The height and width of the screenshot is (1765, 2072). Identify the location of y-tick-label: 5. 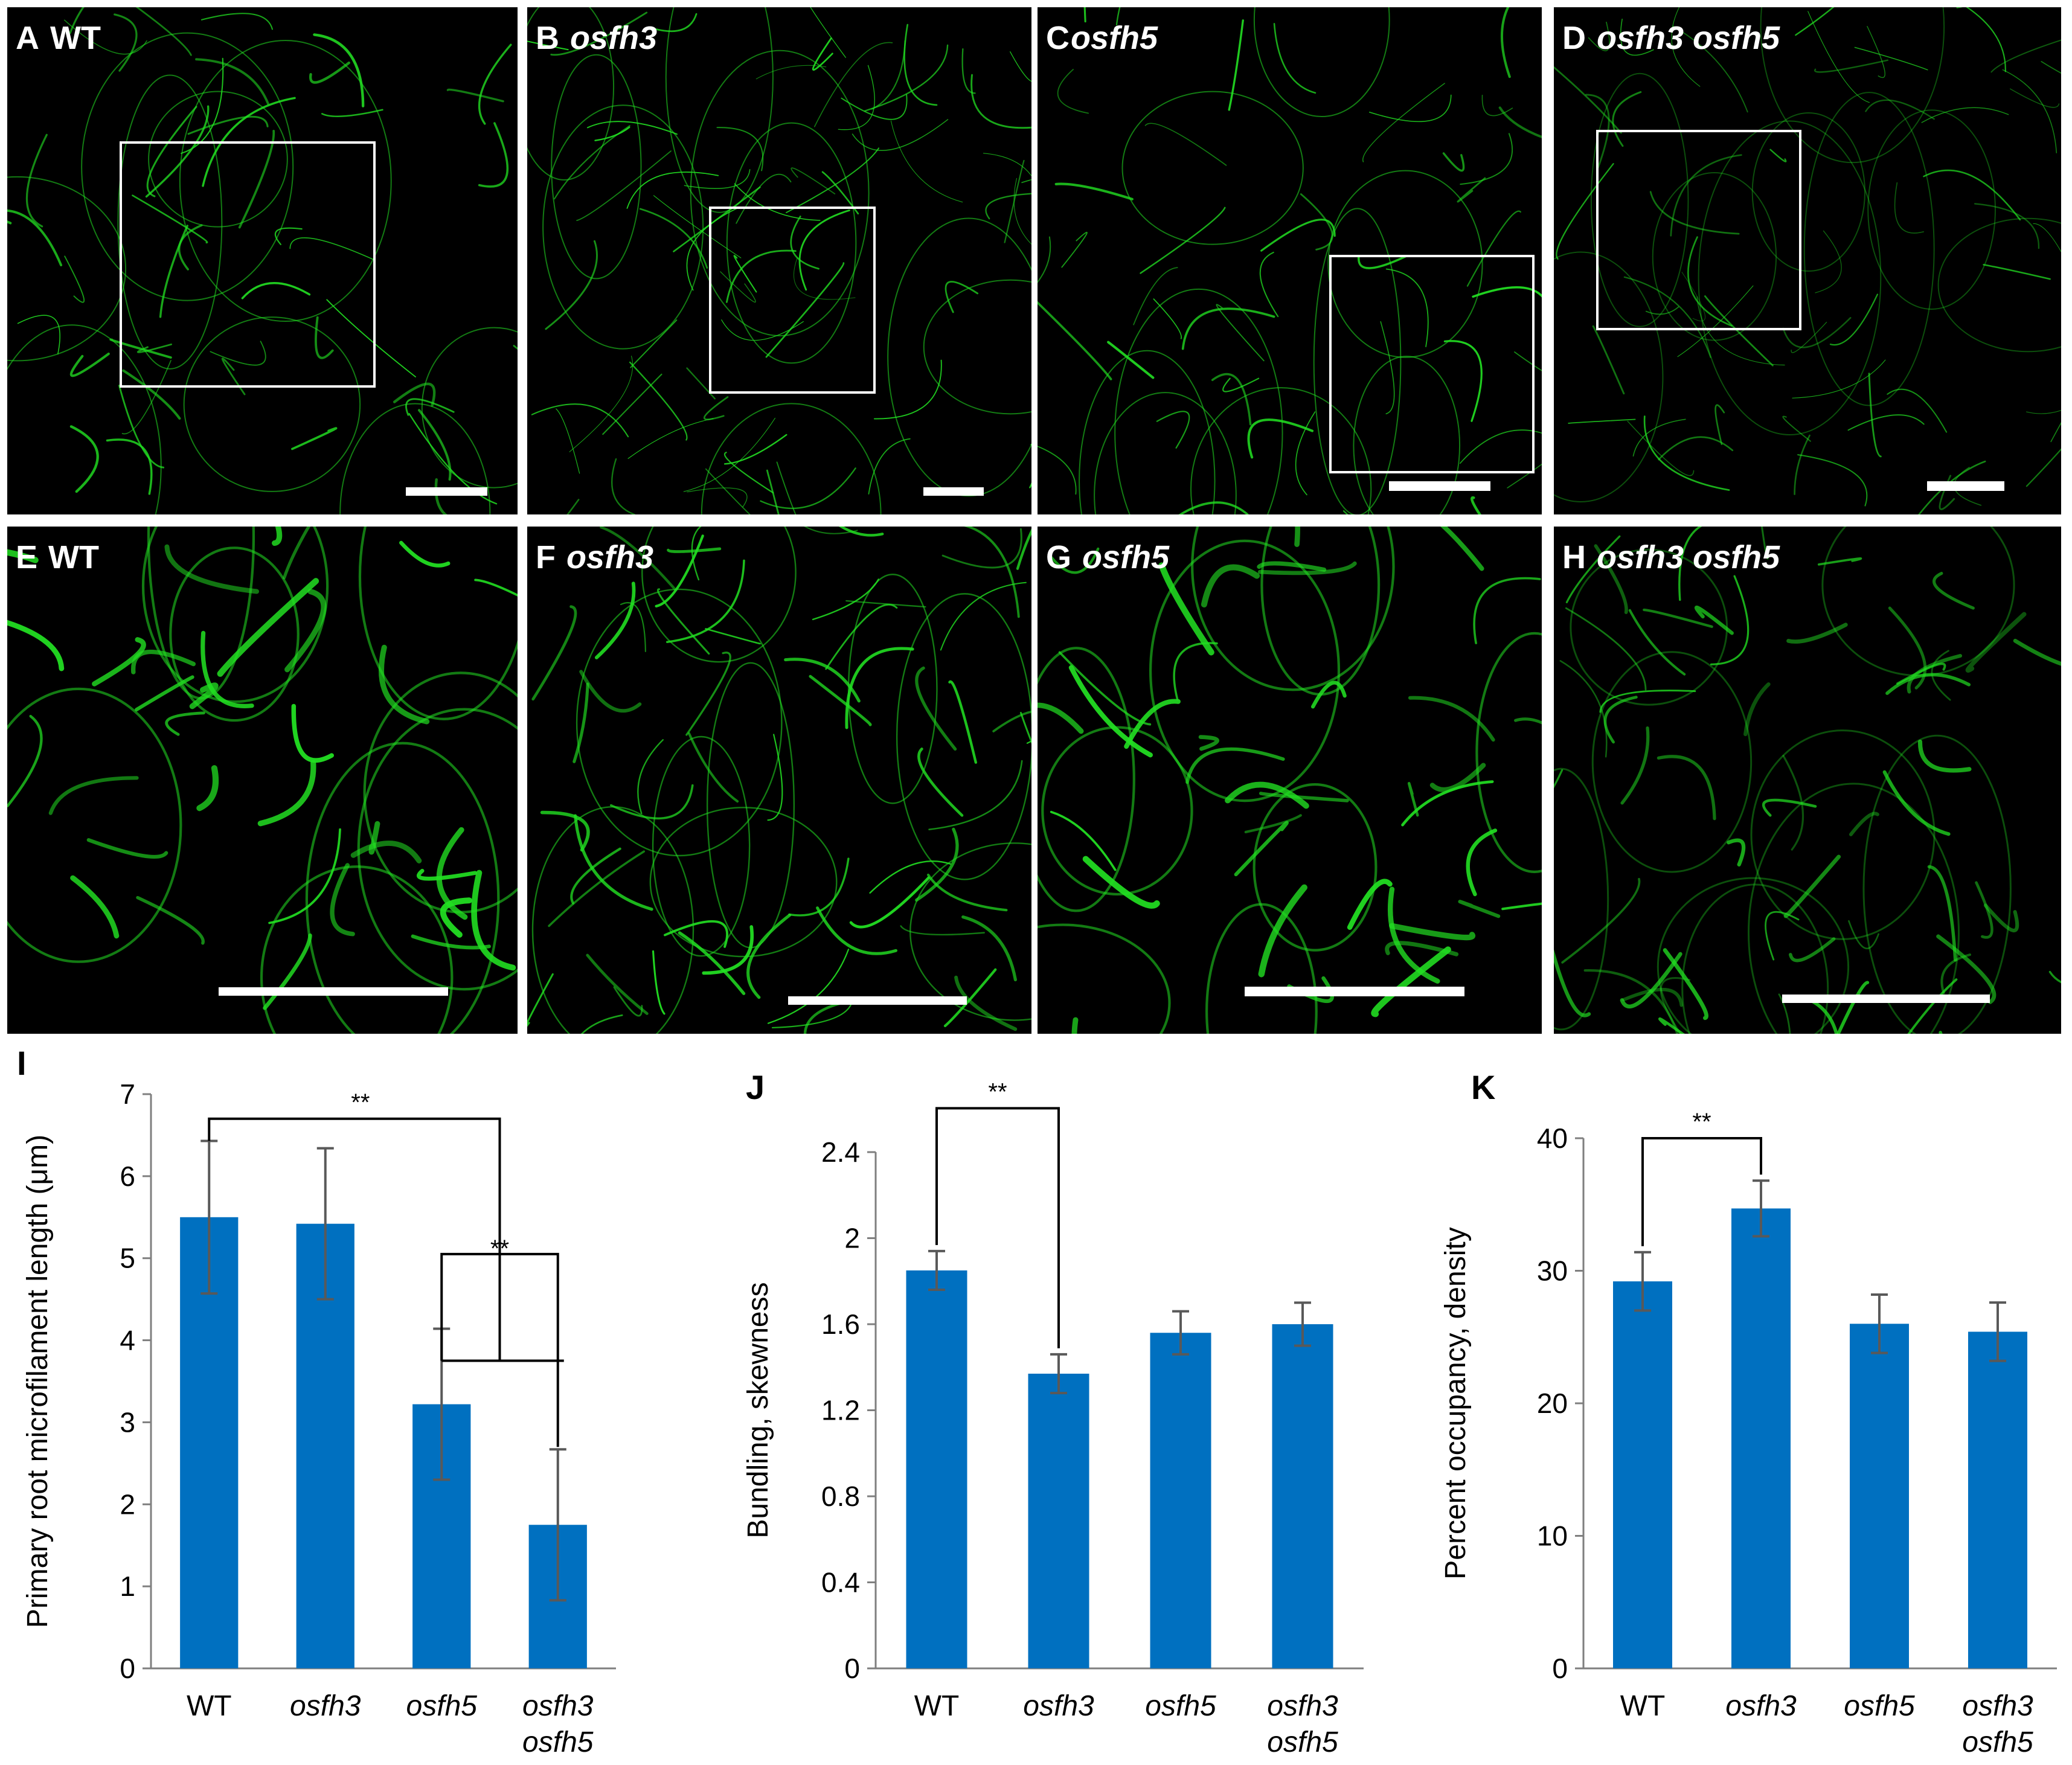
(127, 1258).